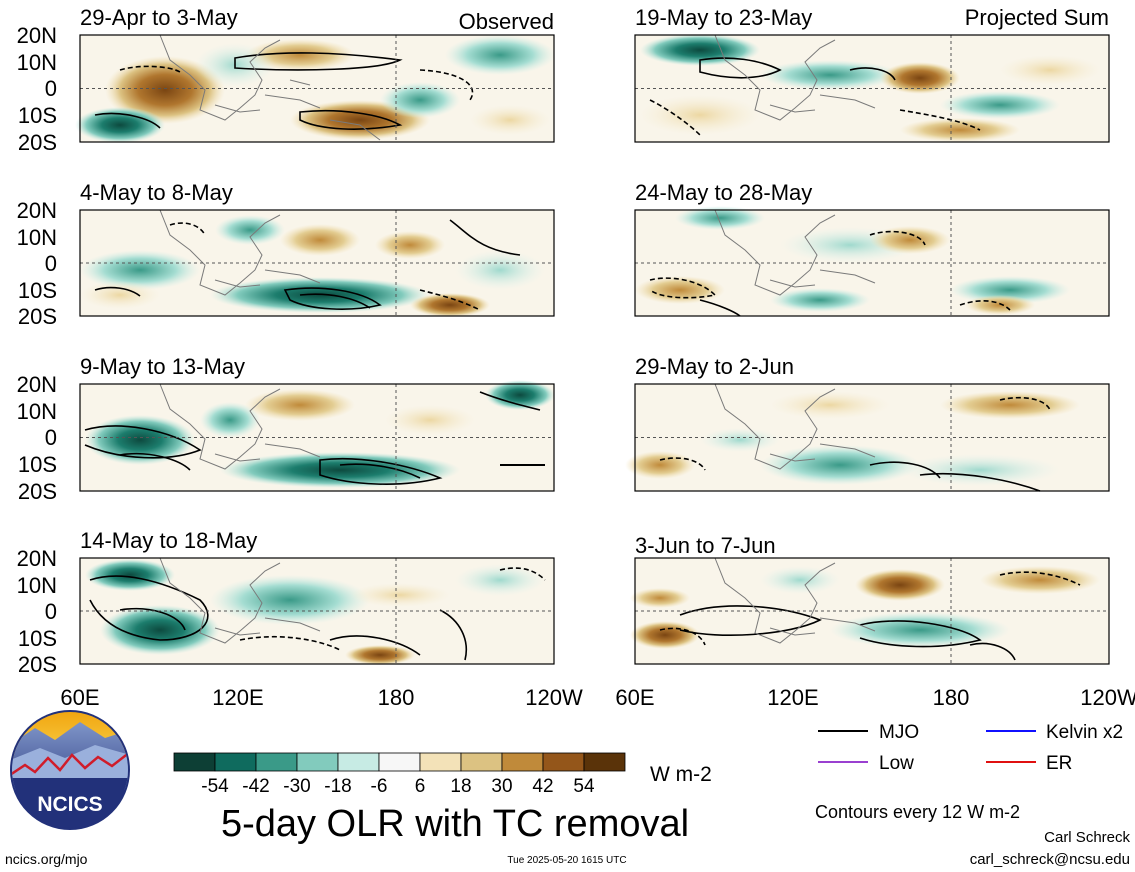 Image resolution: width=1135 pixels, height=872 pixels. I want to click on legend: MJO Kelvin x2 Low ER, so click(970, 748).